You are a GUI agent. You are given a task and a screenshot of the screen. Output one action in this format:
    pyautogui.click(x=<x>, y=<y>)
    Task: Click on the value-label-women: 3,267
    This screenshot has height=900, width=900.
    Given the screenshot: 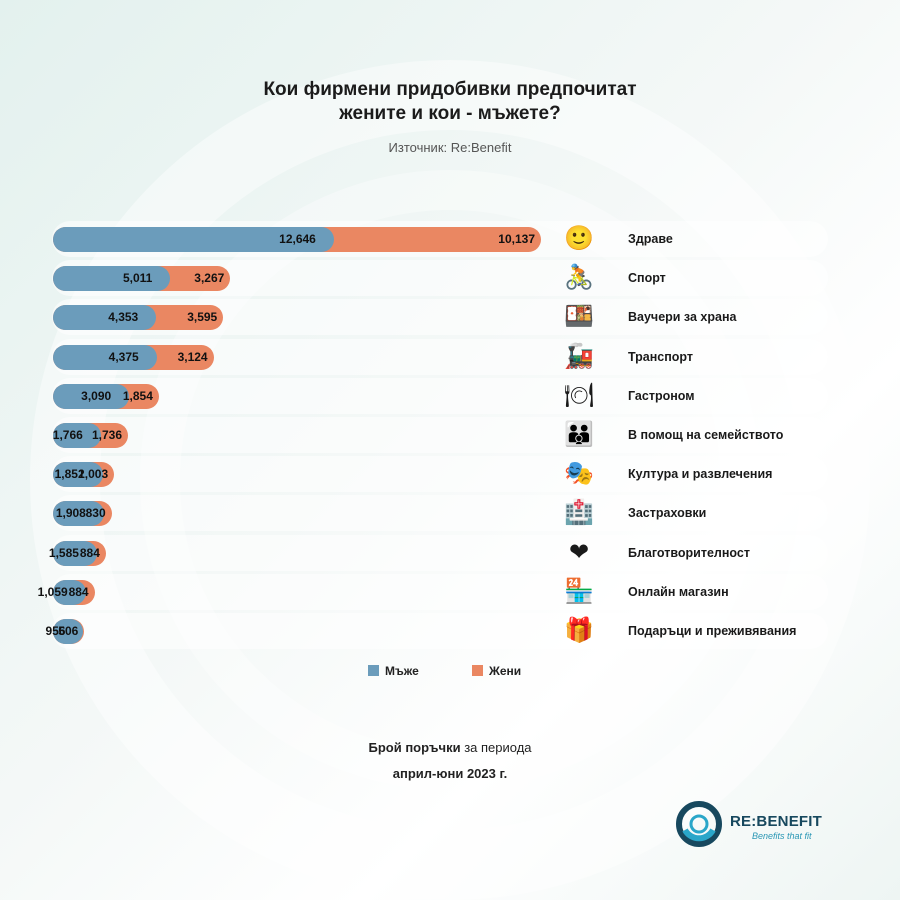 What is the action you would take?
    pyautogui.click(x=209, y=278)
    